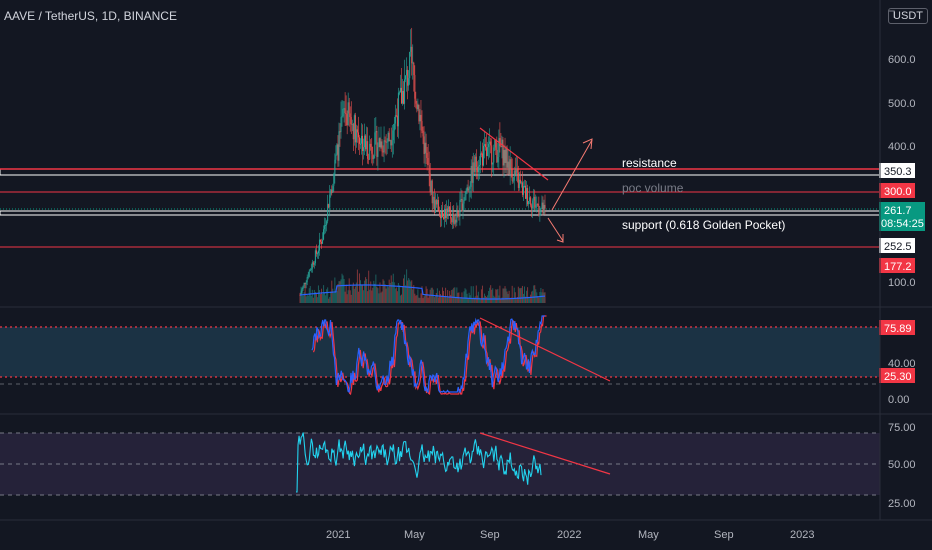 This screenshot has width=932, height=550. Describe the element at coordinates (570, 535) in the screenshot. I see `time-axis: 2021 May Sep 2022 May Sep 2023` at that location.